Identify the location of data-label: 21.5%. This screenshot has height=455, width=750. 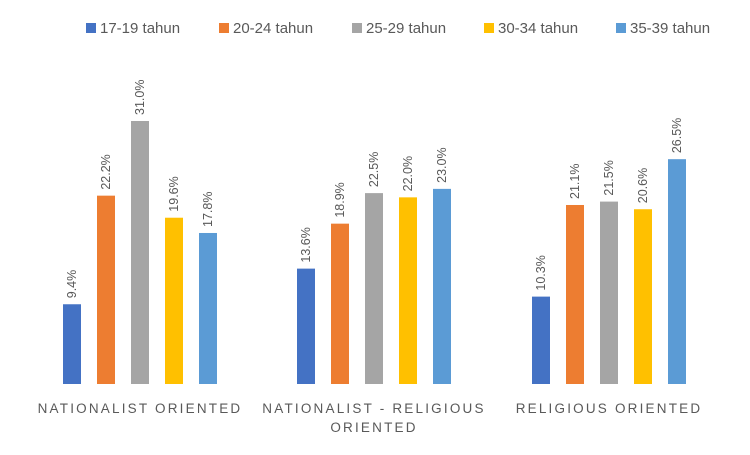
(609, 177).